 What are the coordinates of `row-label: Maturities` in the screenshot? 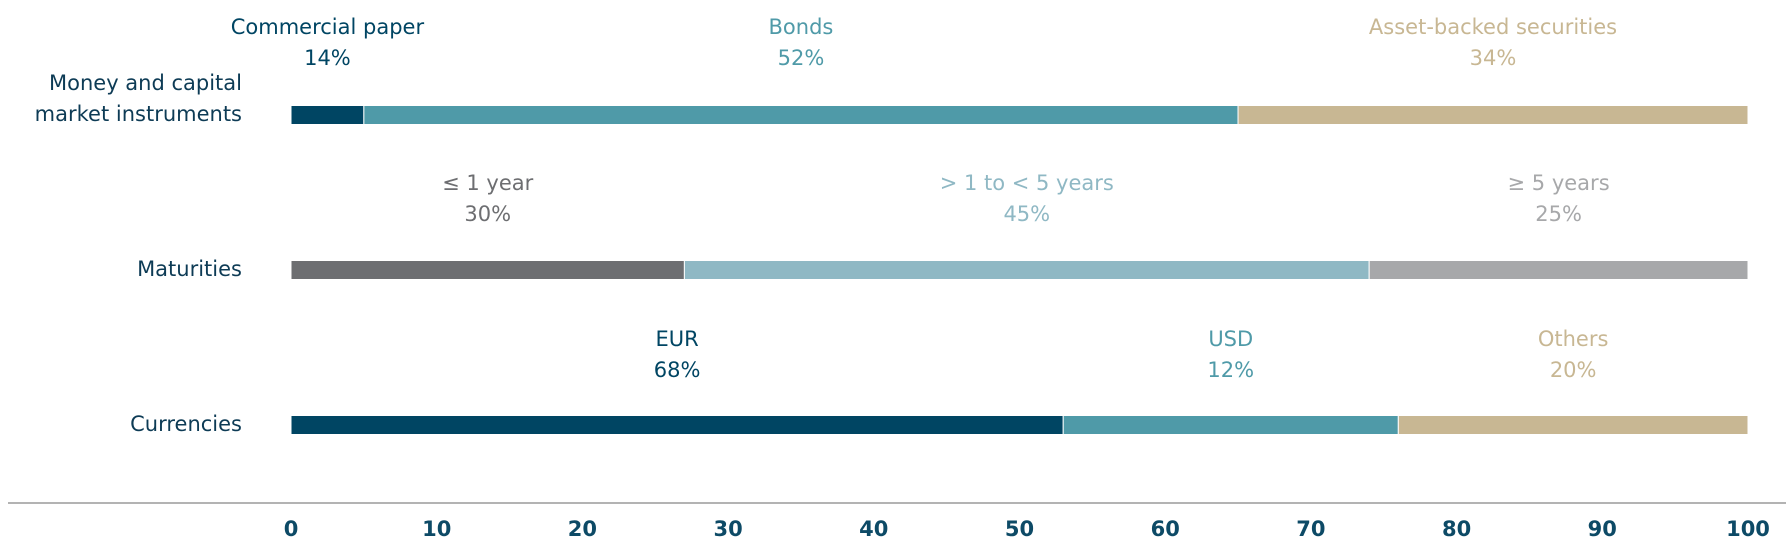 It's located at (189, 269).